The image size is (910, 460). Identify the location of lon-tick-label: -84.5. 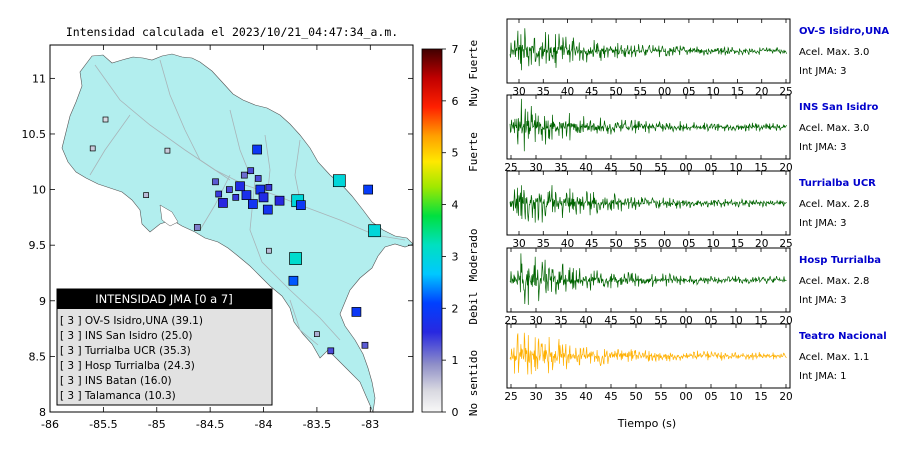
(210, 424).